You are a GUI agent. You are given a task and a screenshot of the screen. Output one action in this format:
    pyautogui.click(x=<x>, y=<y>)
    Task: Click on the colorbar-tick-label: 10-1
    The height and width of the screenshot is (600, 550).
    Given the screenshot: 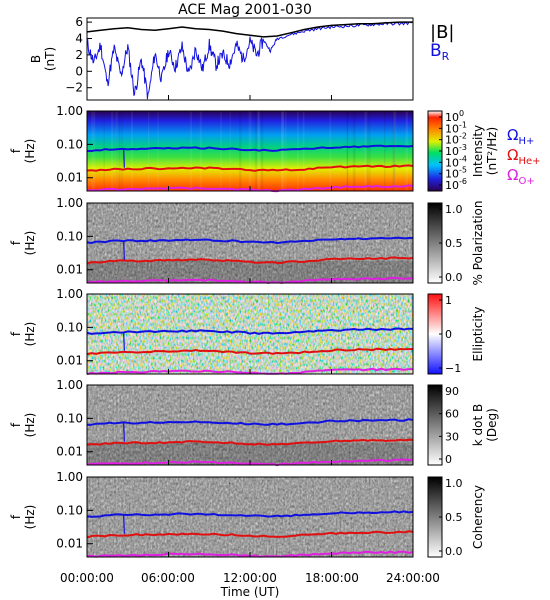 What is the action you would take?
    pyautogui.click(x=456, y=127)
    